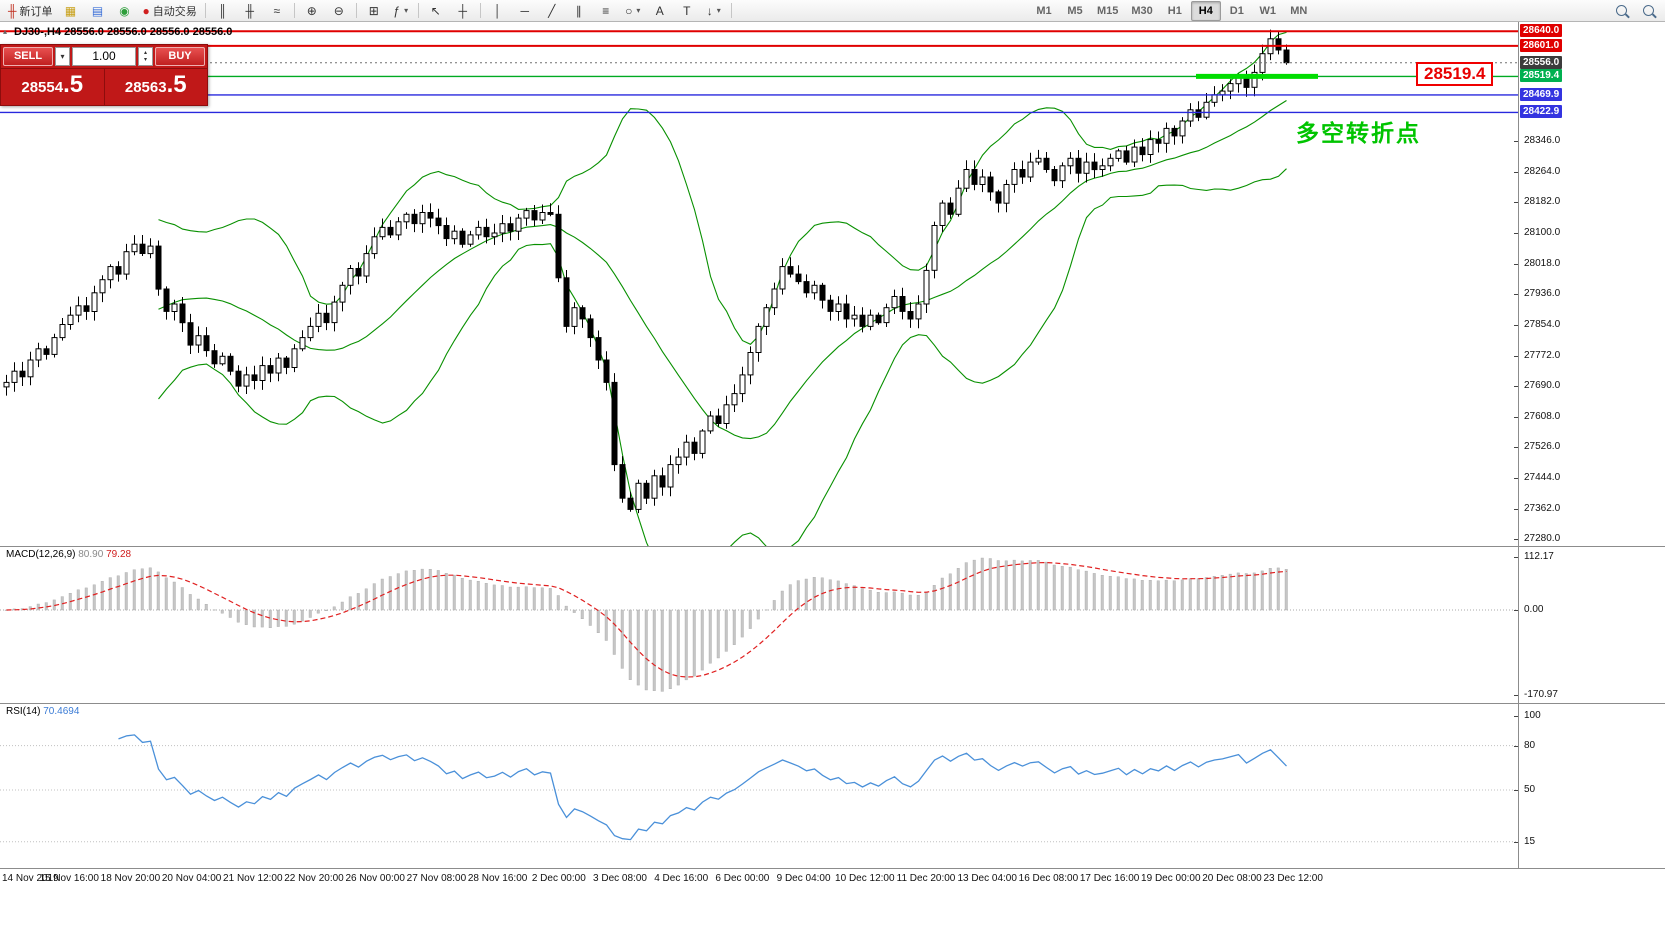  Describe the element at coordinates (681, 878) in the screenshot. I see `time-axis-label: 4 Dec 16:00` at that location.